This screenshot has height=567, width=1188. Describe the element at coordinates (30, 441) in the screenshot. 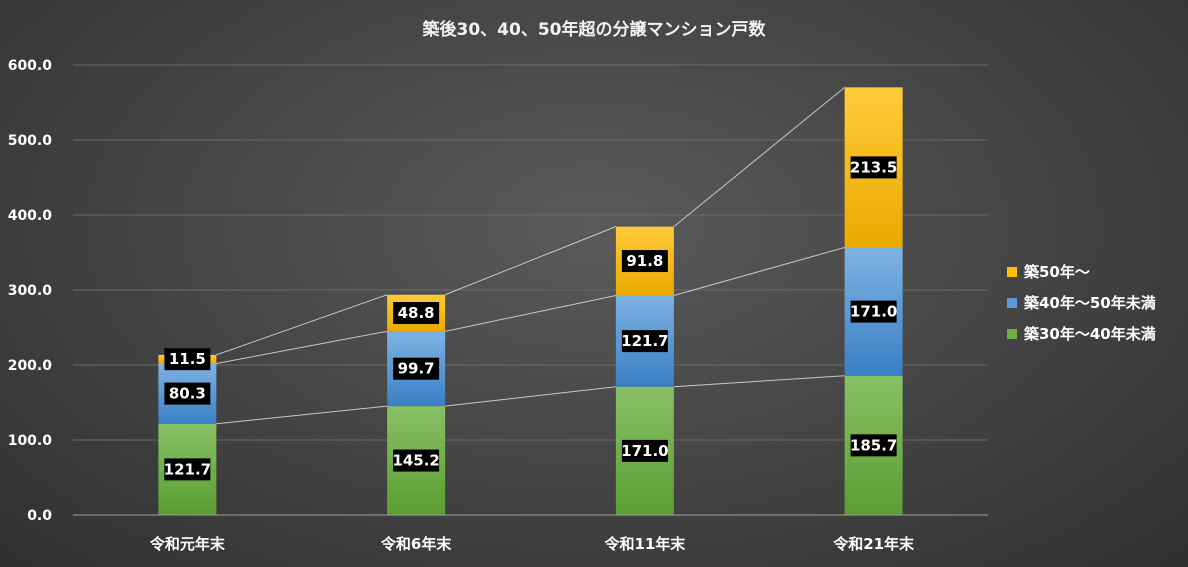

I see `y-tick-label: 100.0` at that location.